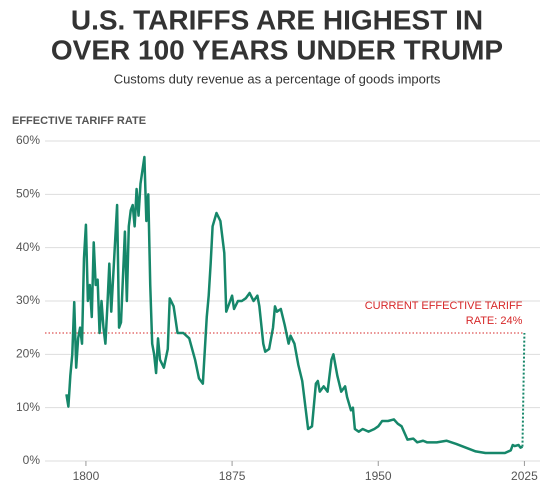 This screenshot has height=499, width=554. I want to click on y-tick-label: 50%, so click(28, 194).